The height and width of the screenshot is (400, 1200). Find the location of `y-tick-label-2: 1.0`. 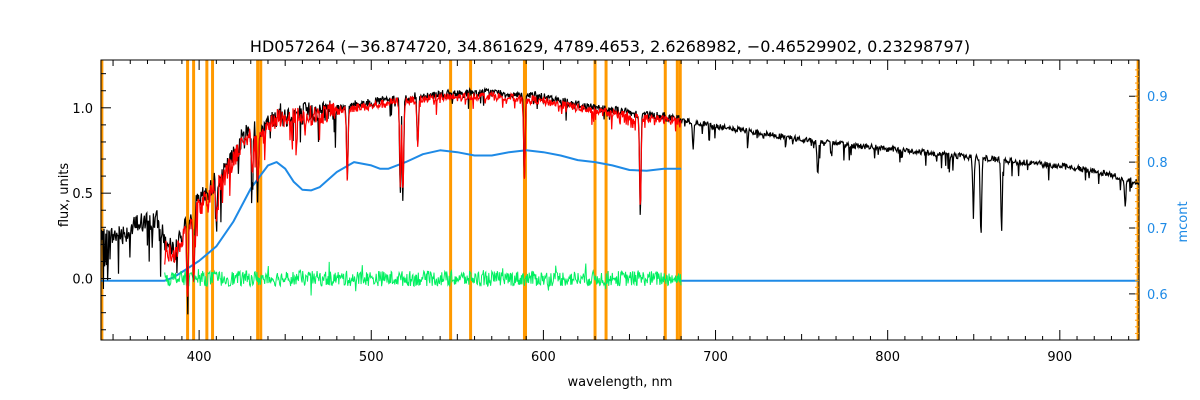

y-tick-label-2: 1.0 is located at coordinates (82, 109).